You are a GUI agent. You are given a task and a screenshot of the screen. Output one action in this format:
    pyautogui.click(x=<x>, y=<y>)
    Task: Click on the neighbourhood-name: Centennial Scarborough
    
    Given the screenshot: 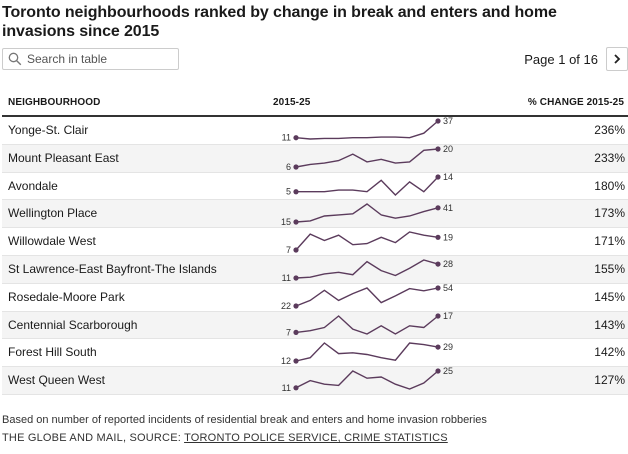 What is the action you would take?
    pyautogui.click(x=73, y=324)
    